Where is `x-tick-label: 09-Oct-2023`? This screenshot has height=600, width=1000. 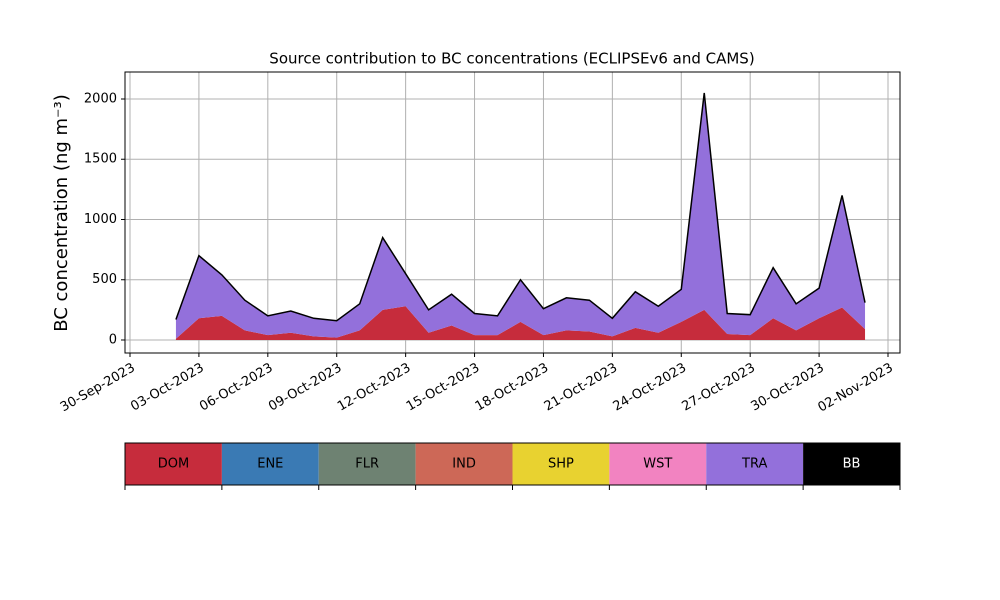
x-tick-label: 09-Oct-2023 is located at coordinates (305, 388).